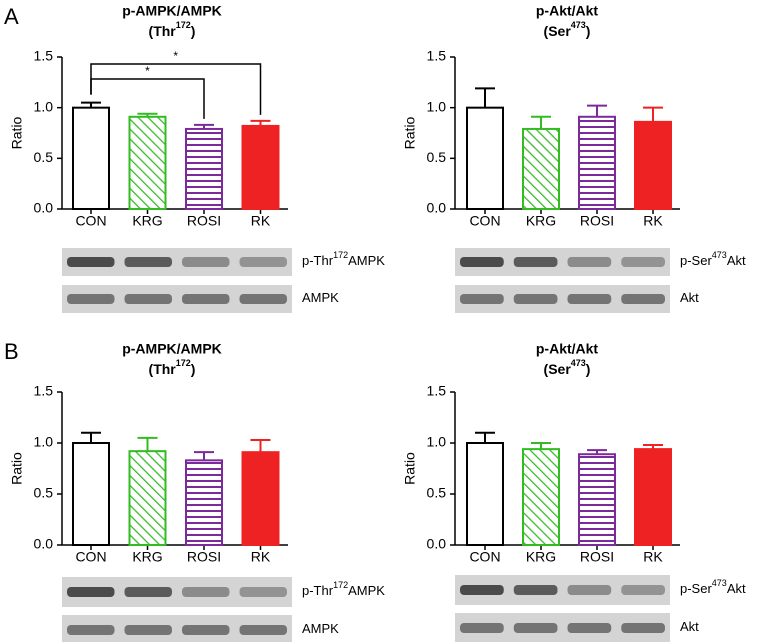 This screenshot has height=642, width=770. What do you see at coordinates (163, 31) in the screenshot?
I see `chart-subtitle-part: (Thr` at bounding box center [163, 31].